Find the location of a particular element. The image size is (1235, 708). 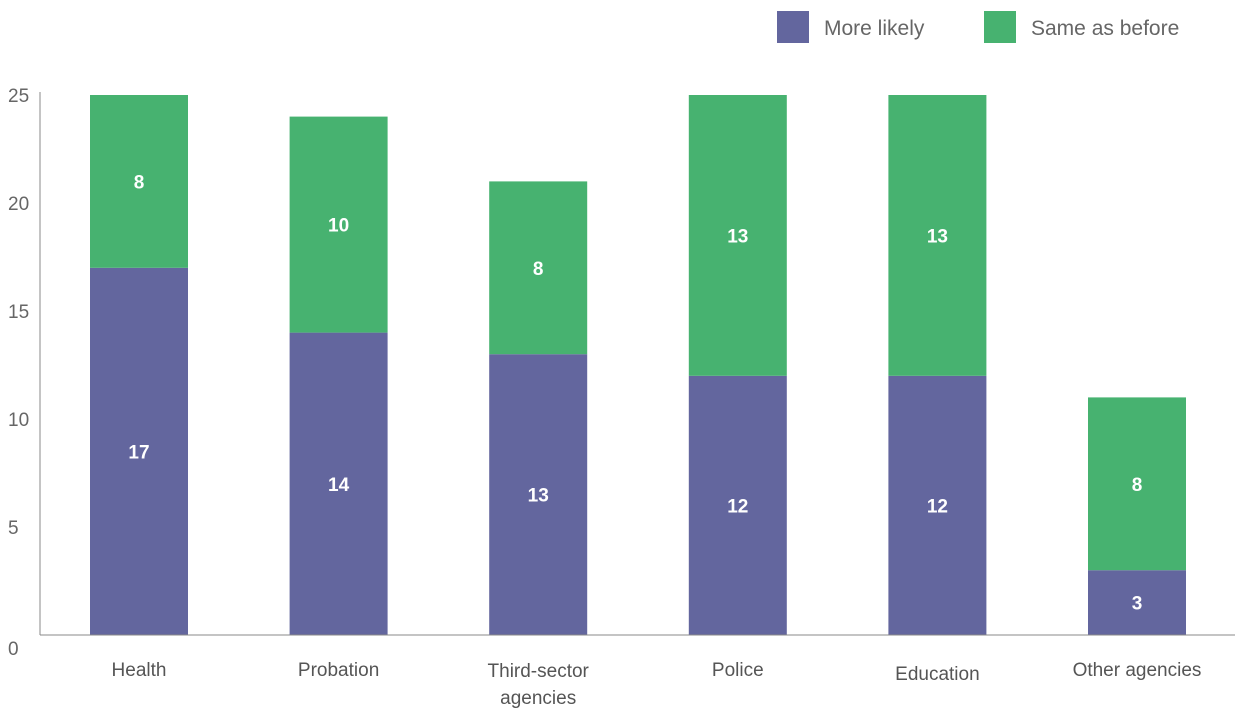

y-tick-label: 25 is located at coordinates (18, 96).